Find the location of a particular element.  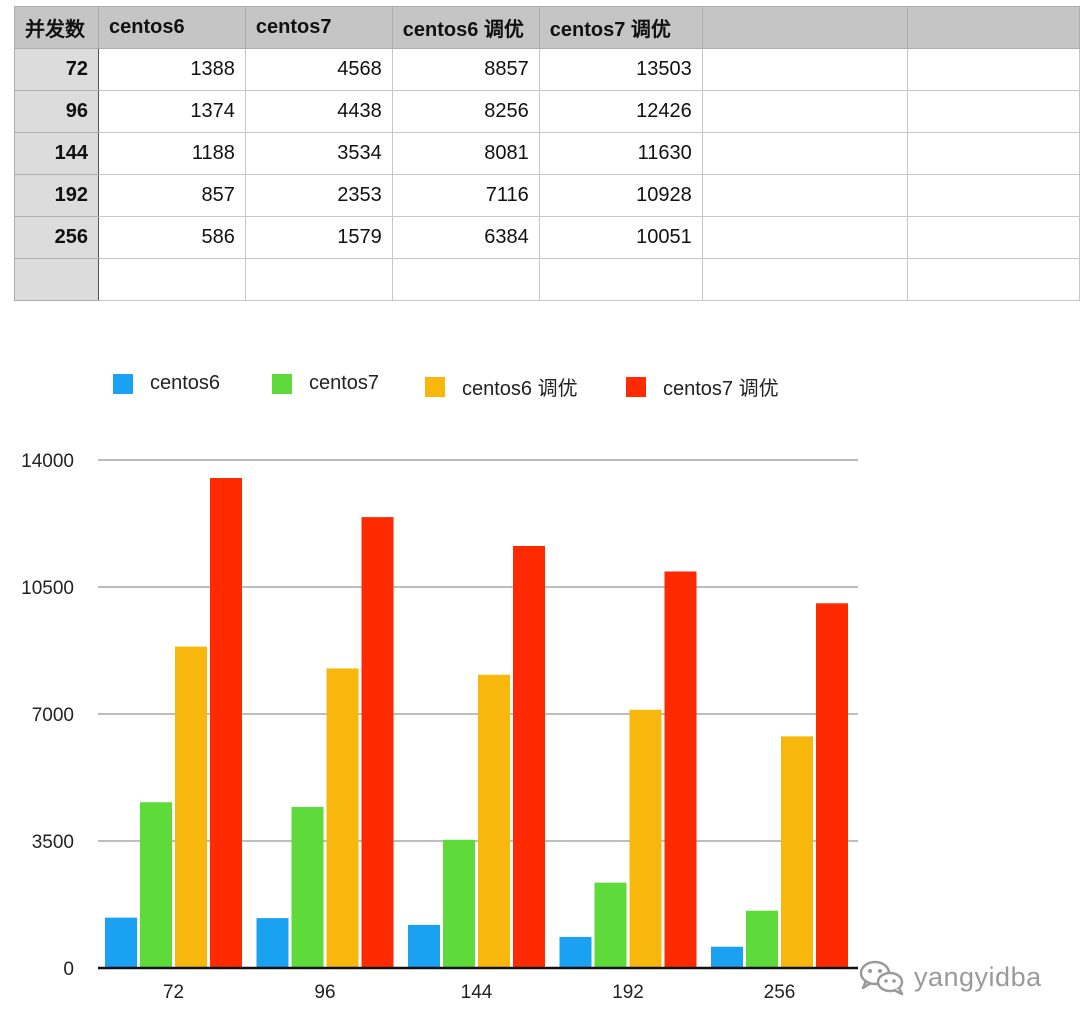

table-row: 192 857 2353 7116 10928 is located at coordinates (547, 195).